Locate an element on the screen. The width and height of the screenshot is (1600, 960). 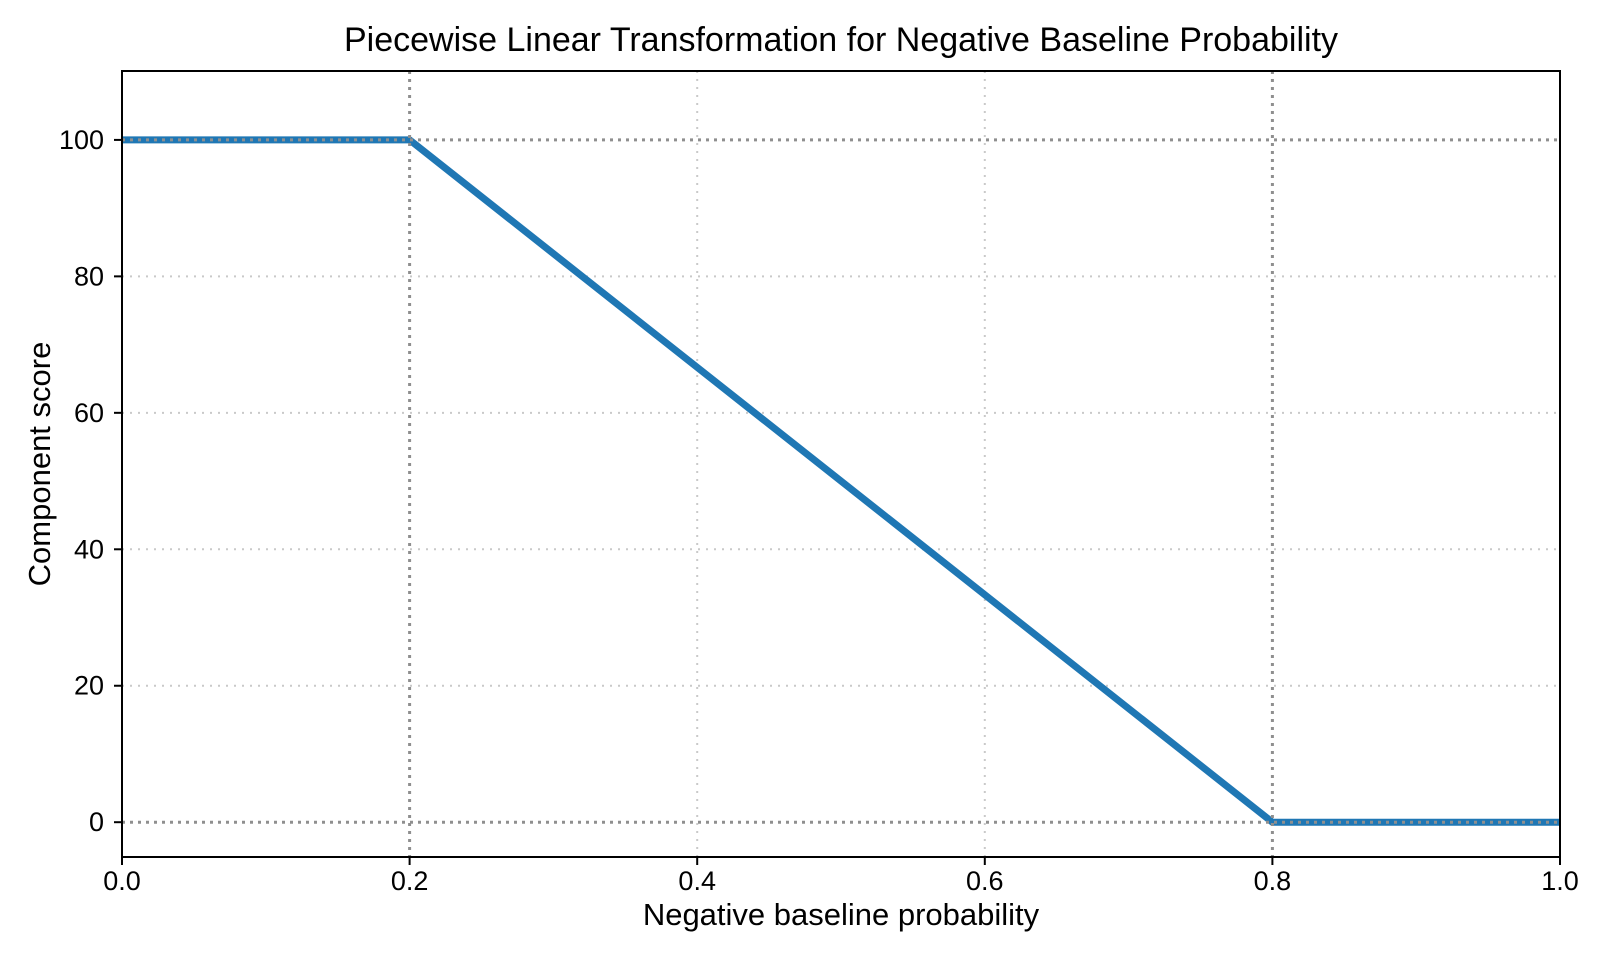
y-tick-label: 80 is located at coordinates (89, 276).